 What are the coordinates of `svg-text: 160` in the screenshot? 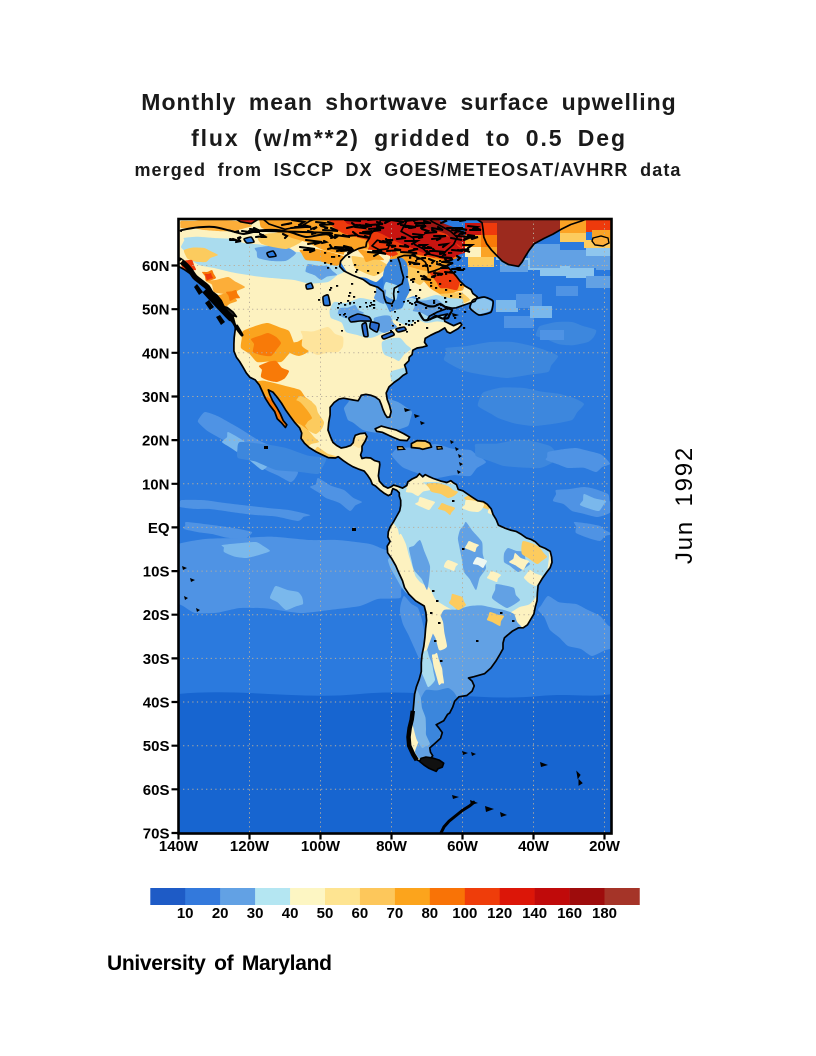 It's located at (569, 913).